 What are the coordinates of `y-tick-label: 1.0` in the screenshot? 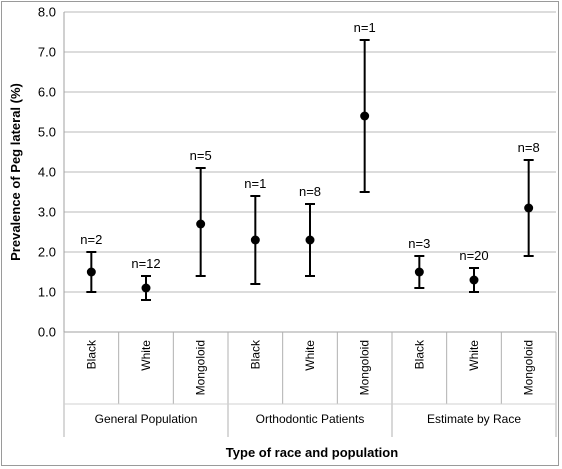 It's located at (47, 292).